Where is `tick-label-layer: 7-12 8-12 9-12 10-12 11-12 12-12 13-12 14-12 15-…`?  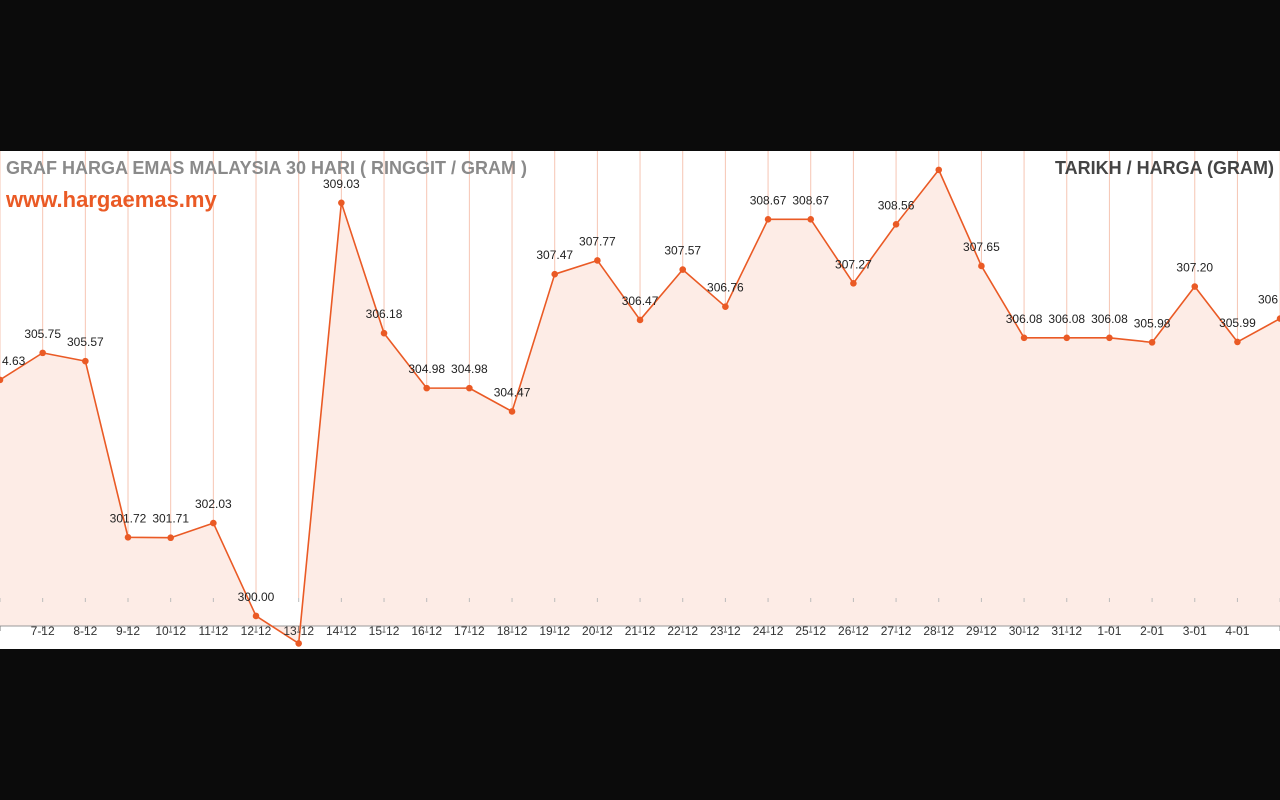 tick-label-layer: 7-12 8-12 9-12 10-12 11-12 12-12 13-12 14-12 15-… is located at coordinates (640, 631).